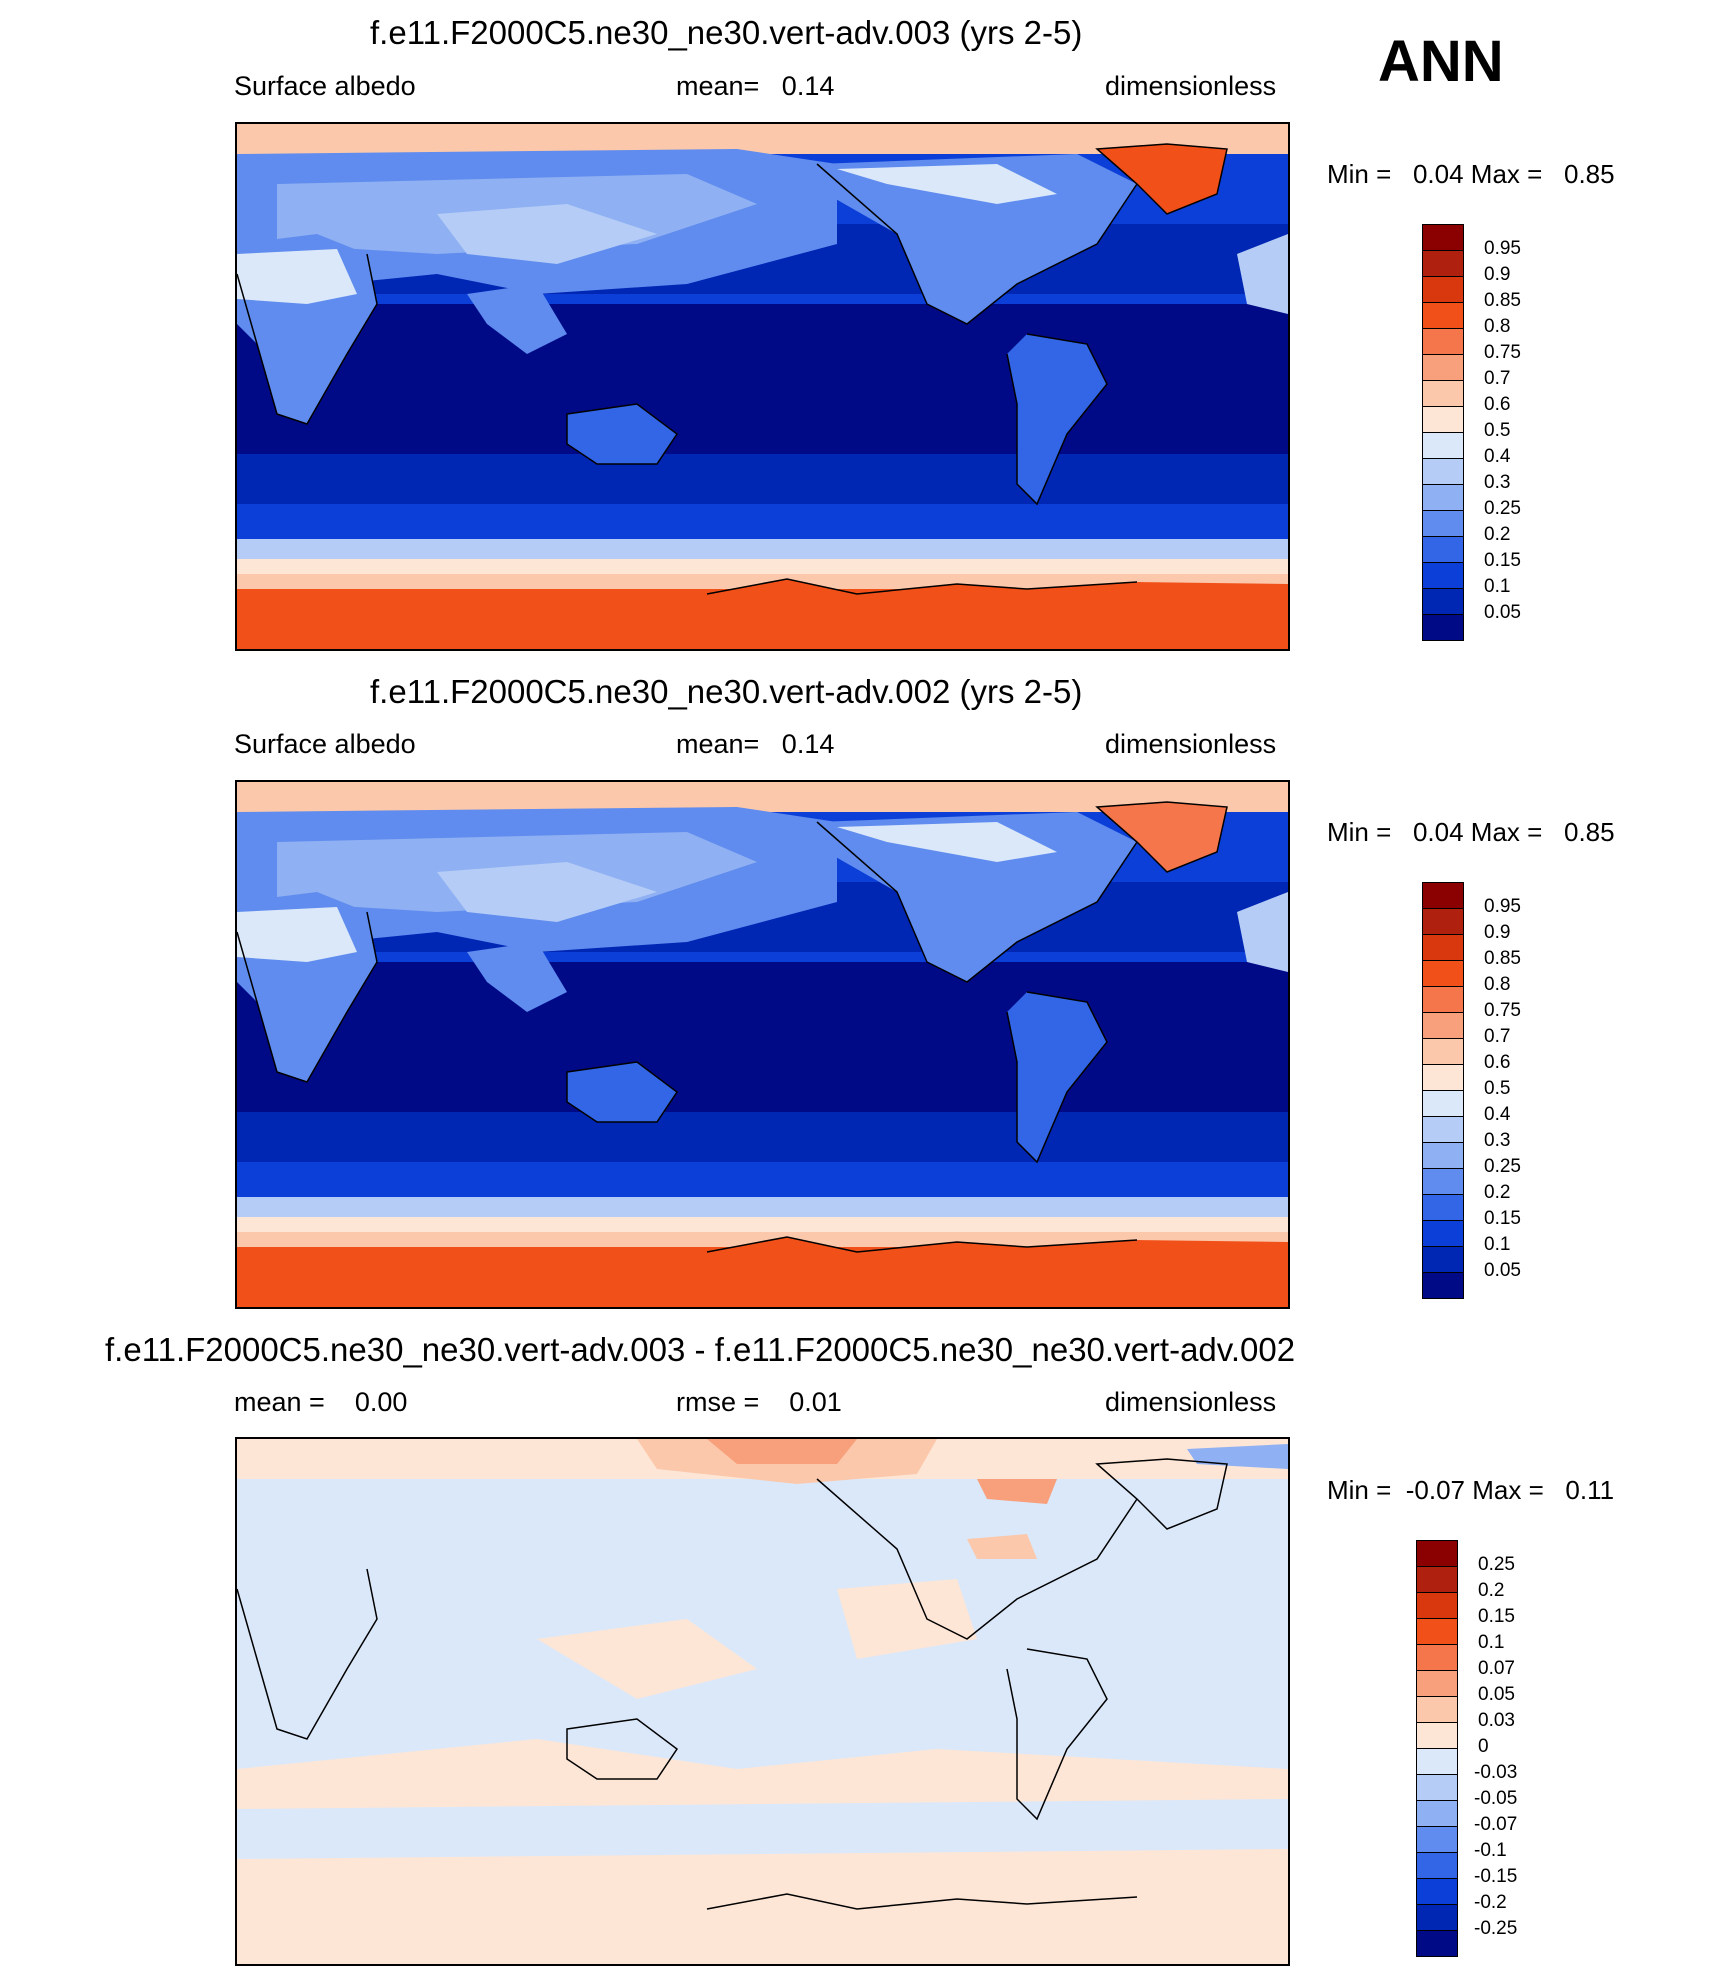 This screenshot has height=1966, width=1710. Describe the element at coordinates (755, 86) in the screenshot. I see `panel-1-mean-label: mean= 0.14` at that location.